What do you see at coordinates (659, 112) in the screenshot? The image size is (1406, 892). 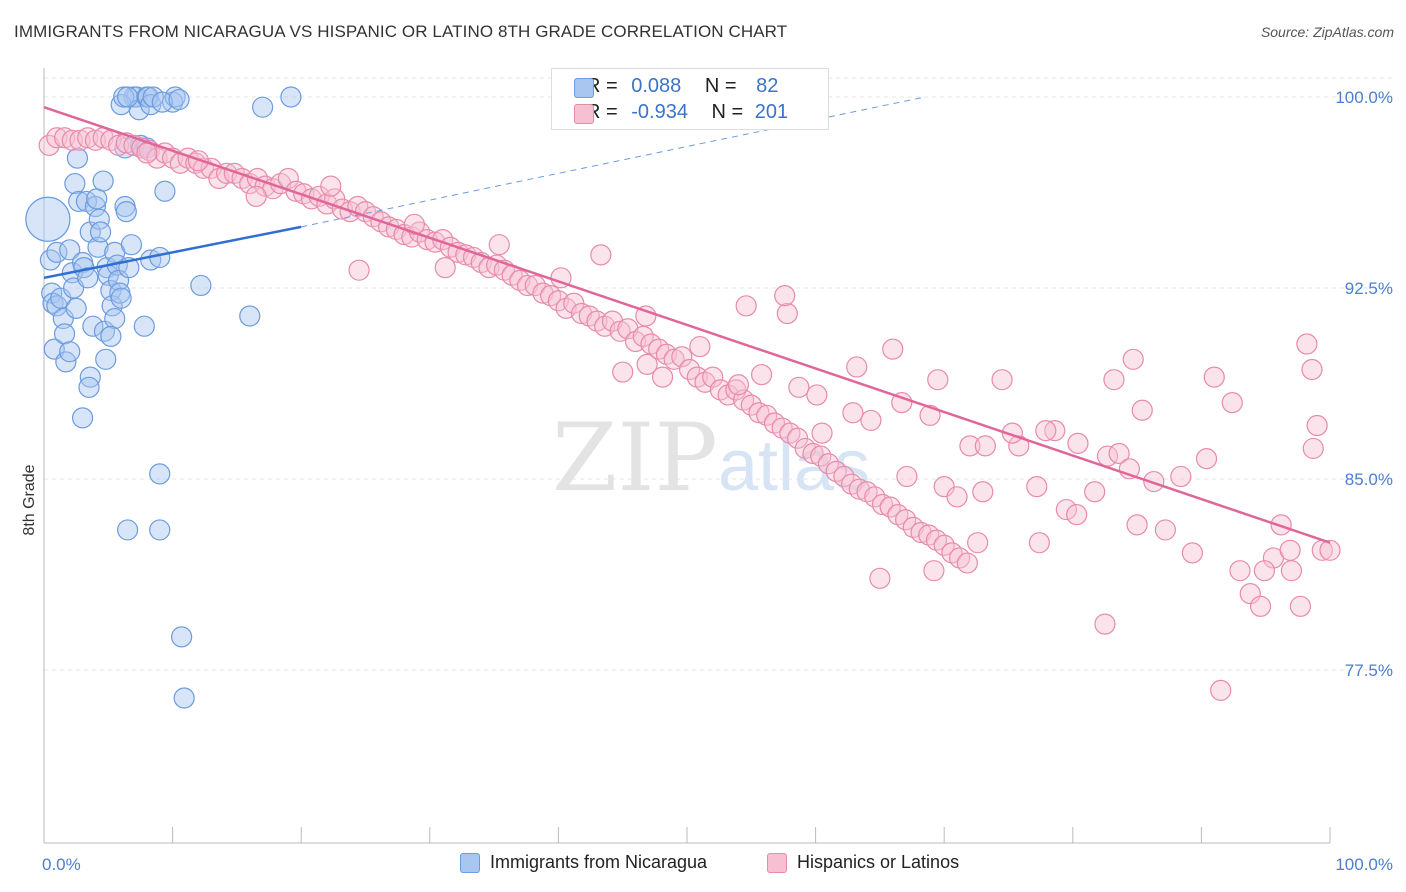 I see `legend-r-value: -0.934` at bounding box center [659, 112].